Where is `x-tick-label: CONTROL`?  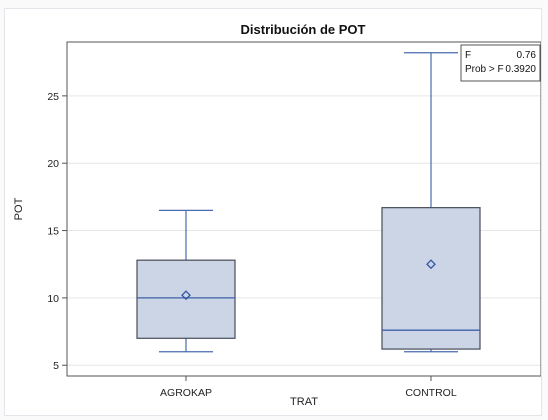 x-tick-label: CONTROL is located at coordinates (430, 393).